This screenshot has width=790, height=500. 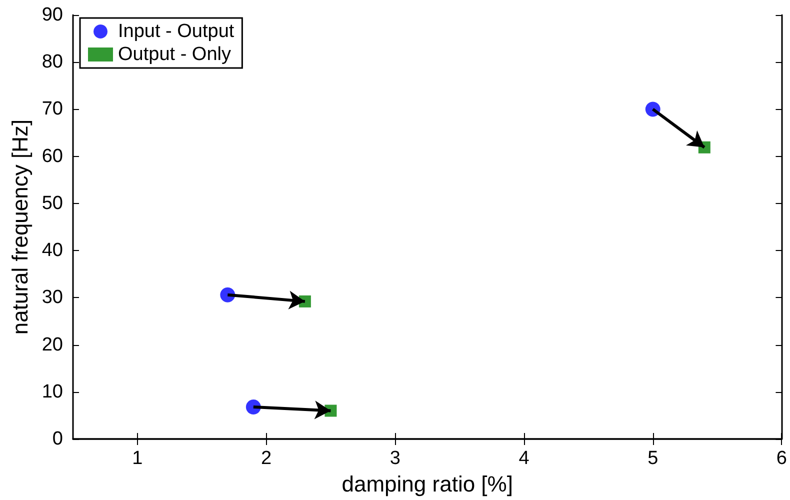 What do you see at coordinates (524, 458) in the screenshot?
I see `x-tick-label: 4` at bounding box center [524, 458].